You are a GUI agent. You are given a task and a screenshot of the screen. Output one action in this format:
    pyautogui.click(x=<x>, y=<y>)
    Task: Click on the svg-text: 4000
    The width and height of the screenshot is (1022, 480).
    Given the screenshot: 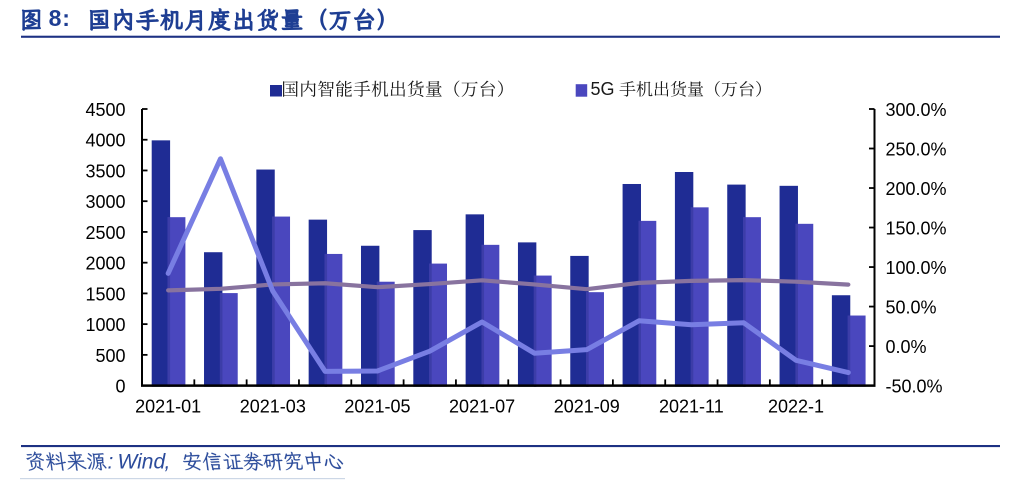 What is the action you would take?
    pyautogui.click(x=105, y=141)
    